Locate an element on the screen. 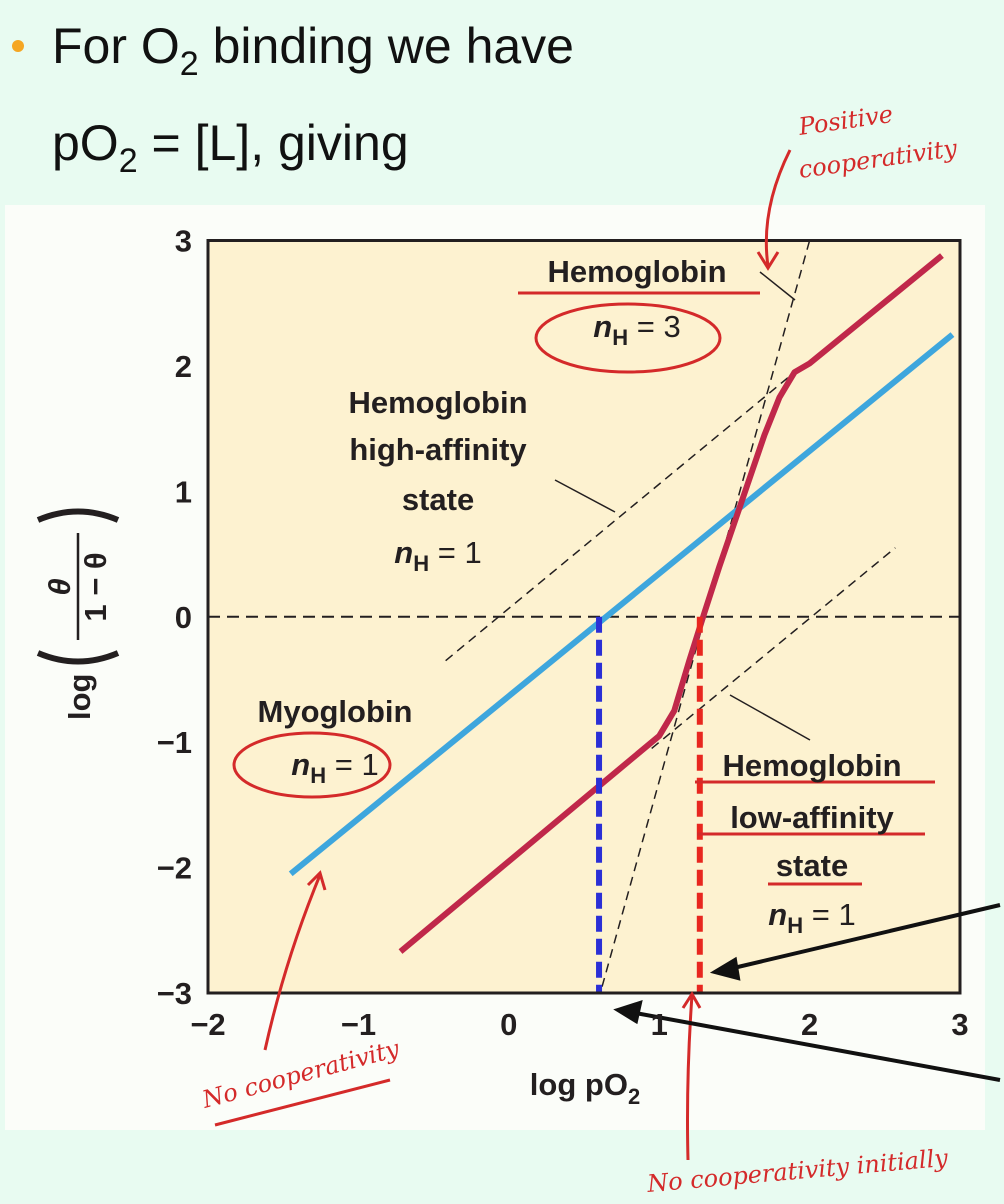  annotation-line: Myoglobin is located at coordinates (335, 711).